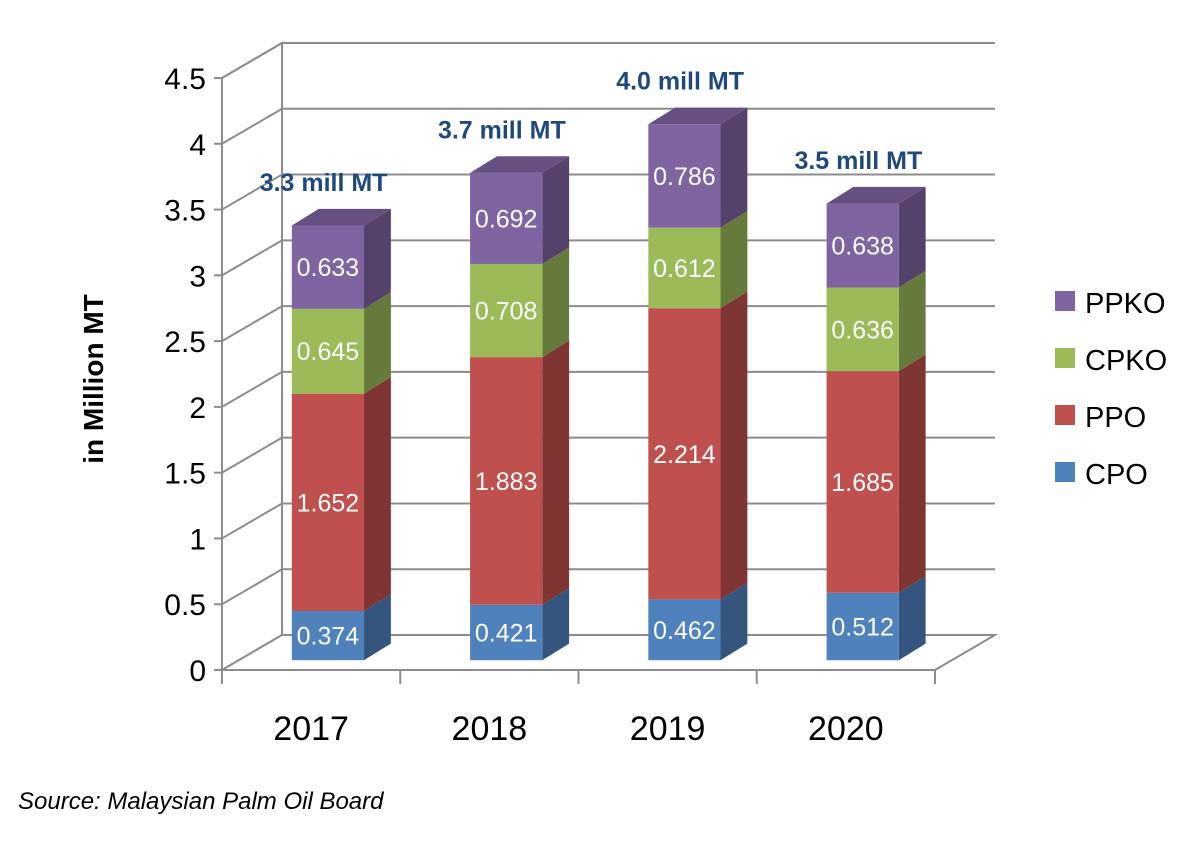 The image size is (1200, 841). I want to click on y-tick-label: 3, so click(197, 276).